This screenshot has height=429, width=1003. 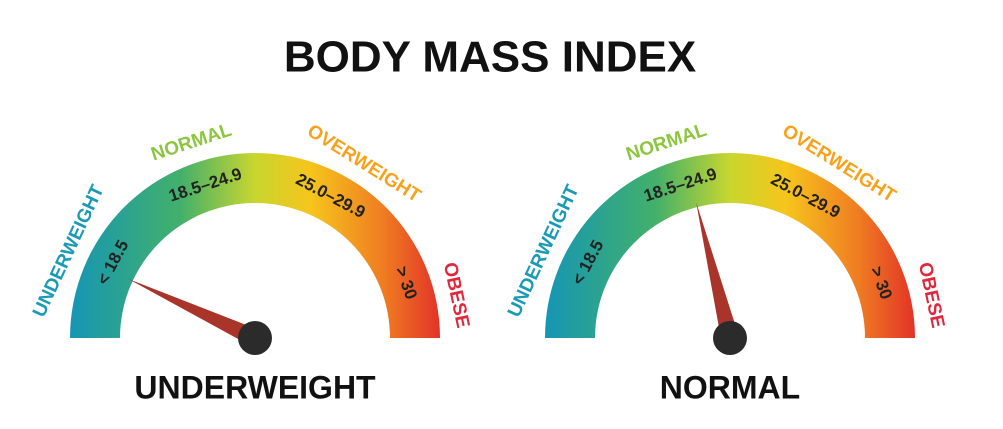 I want to click on title: BODY MASS INDEX, so click(x=490, y=57).